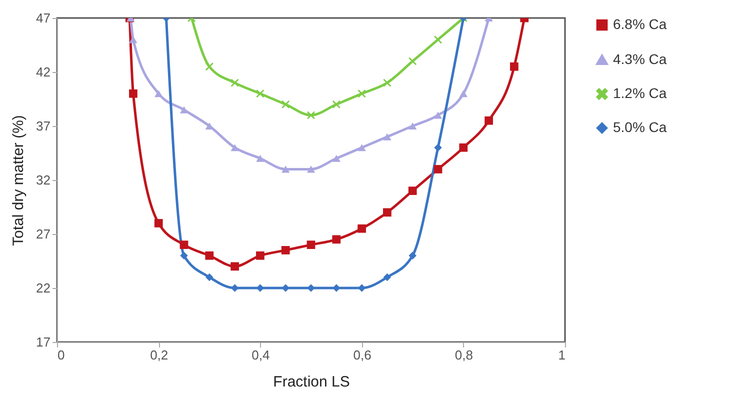  What do you see at coordinates (640, 24) in the screenshot?
I see `legend-label: 6.8% Ca` at bounding box center [640, 24].